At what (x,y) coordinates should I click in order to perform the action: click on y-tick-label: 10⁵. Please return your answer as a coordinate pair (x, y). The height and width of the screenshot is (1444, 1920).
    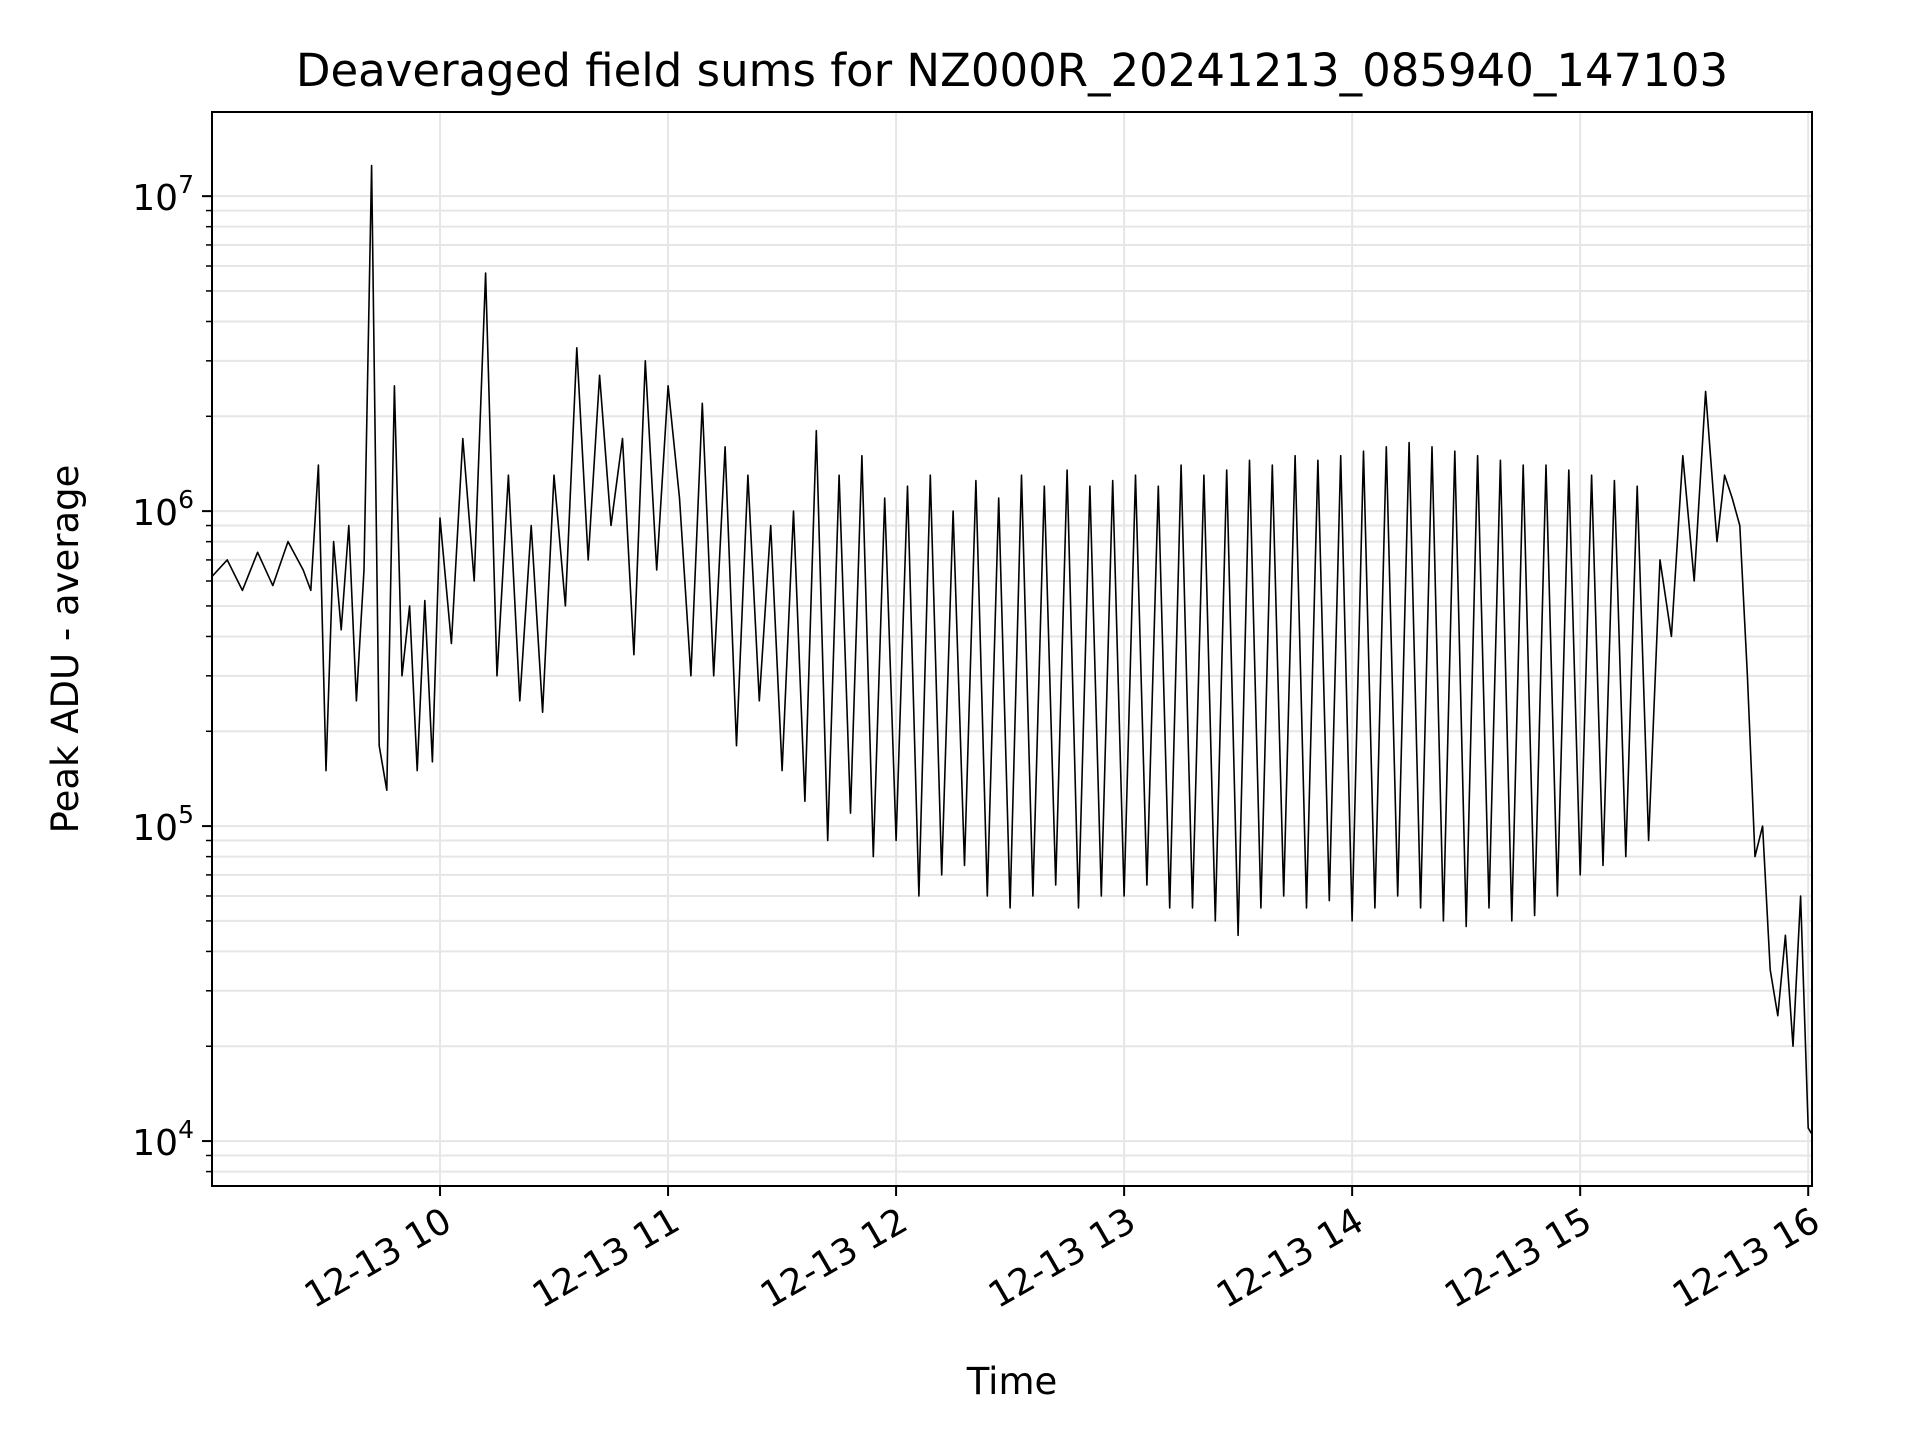
    Looking at the image, I should click on (163, 824).